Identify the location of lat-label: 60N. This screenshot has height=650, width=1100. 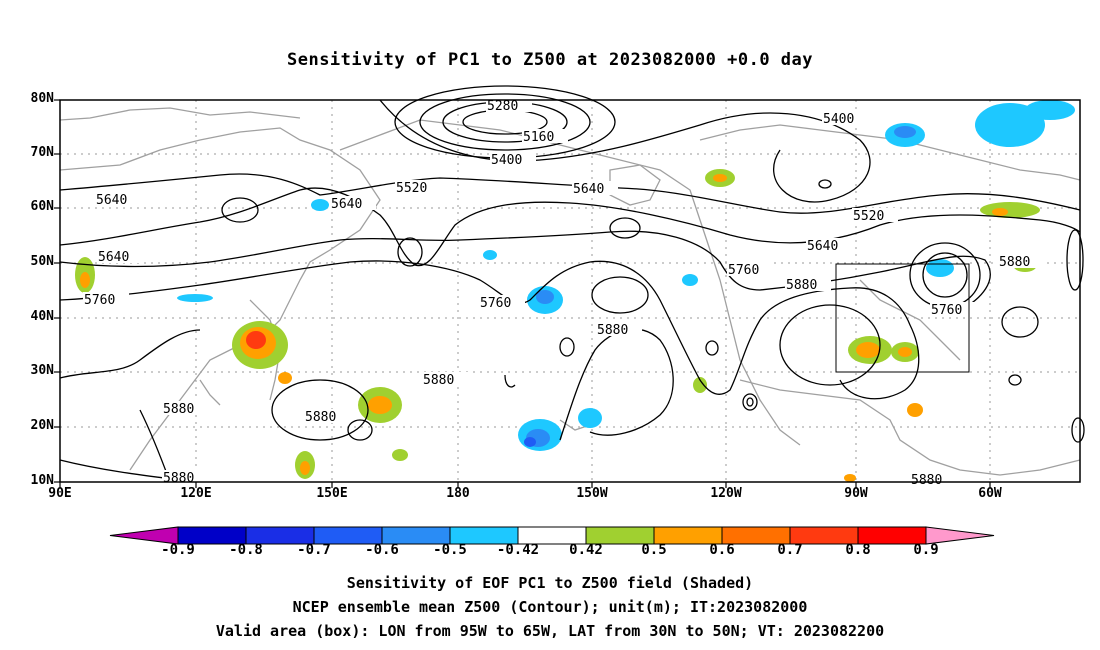
(42, 206).